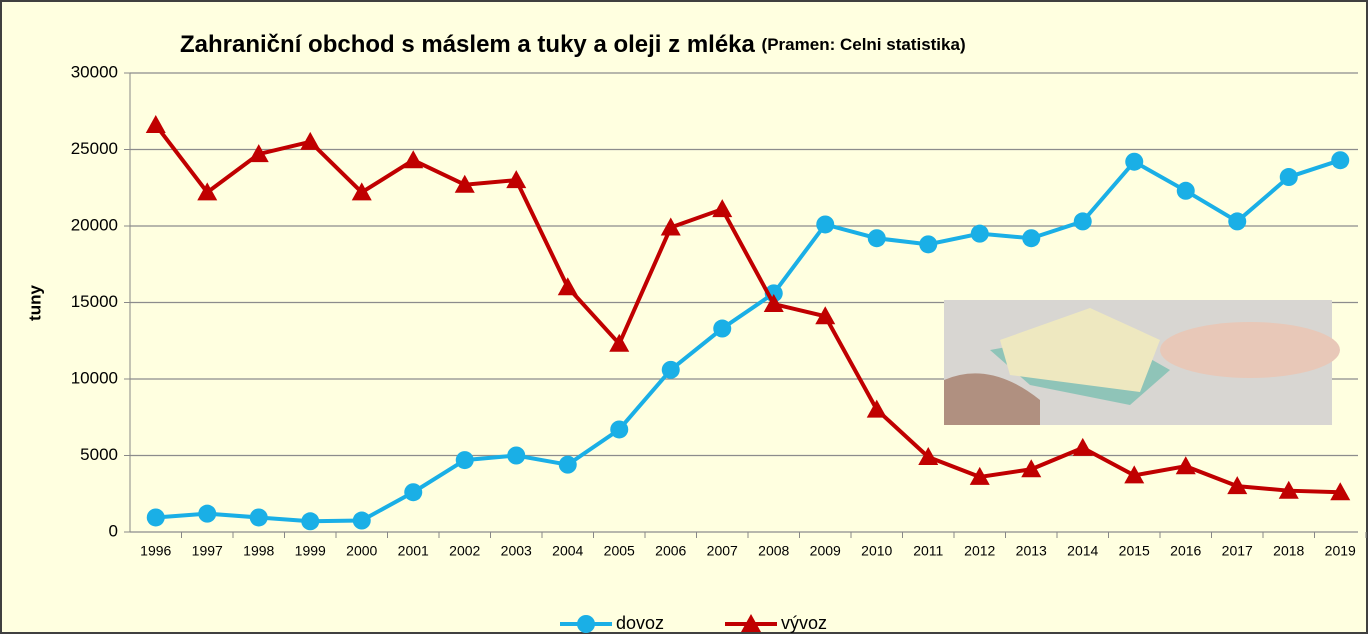  I want to click on legend-label: vývoz, so click(804, 623).